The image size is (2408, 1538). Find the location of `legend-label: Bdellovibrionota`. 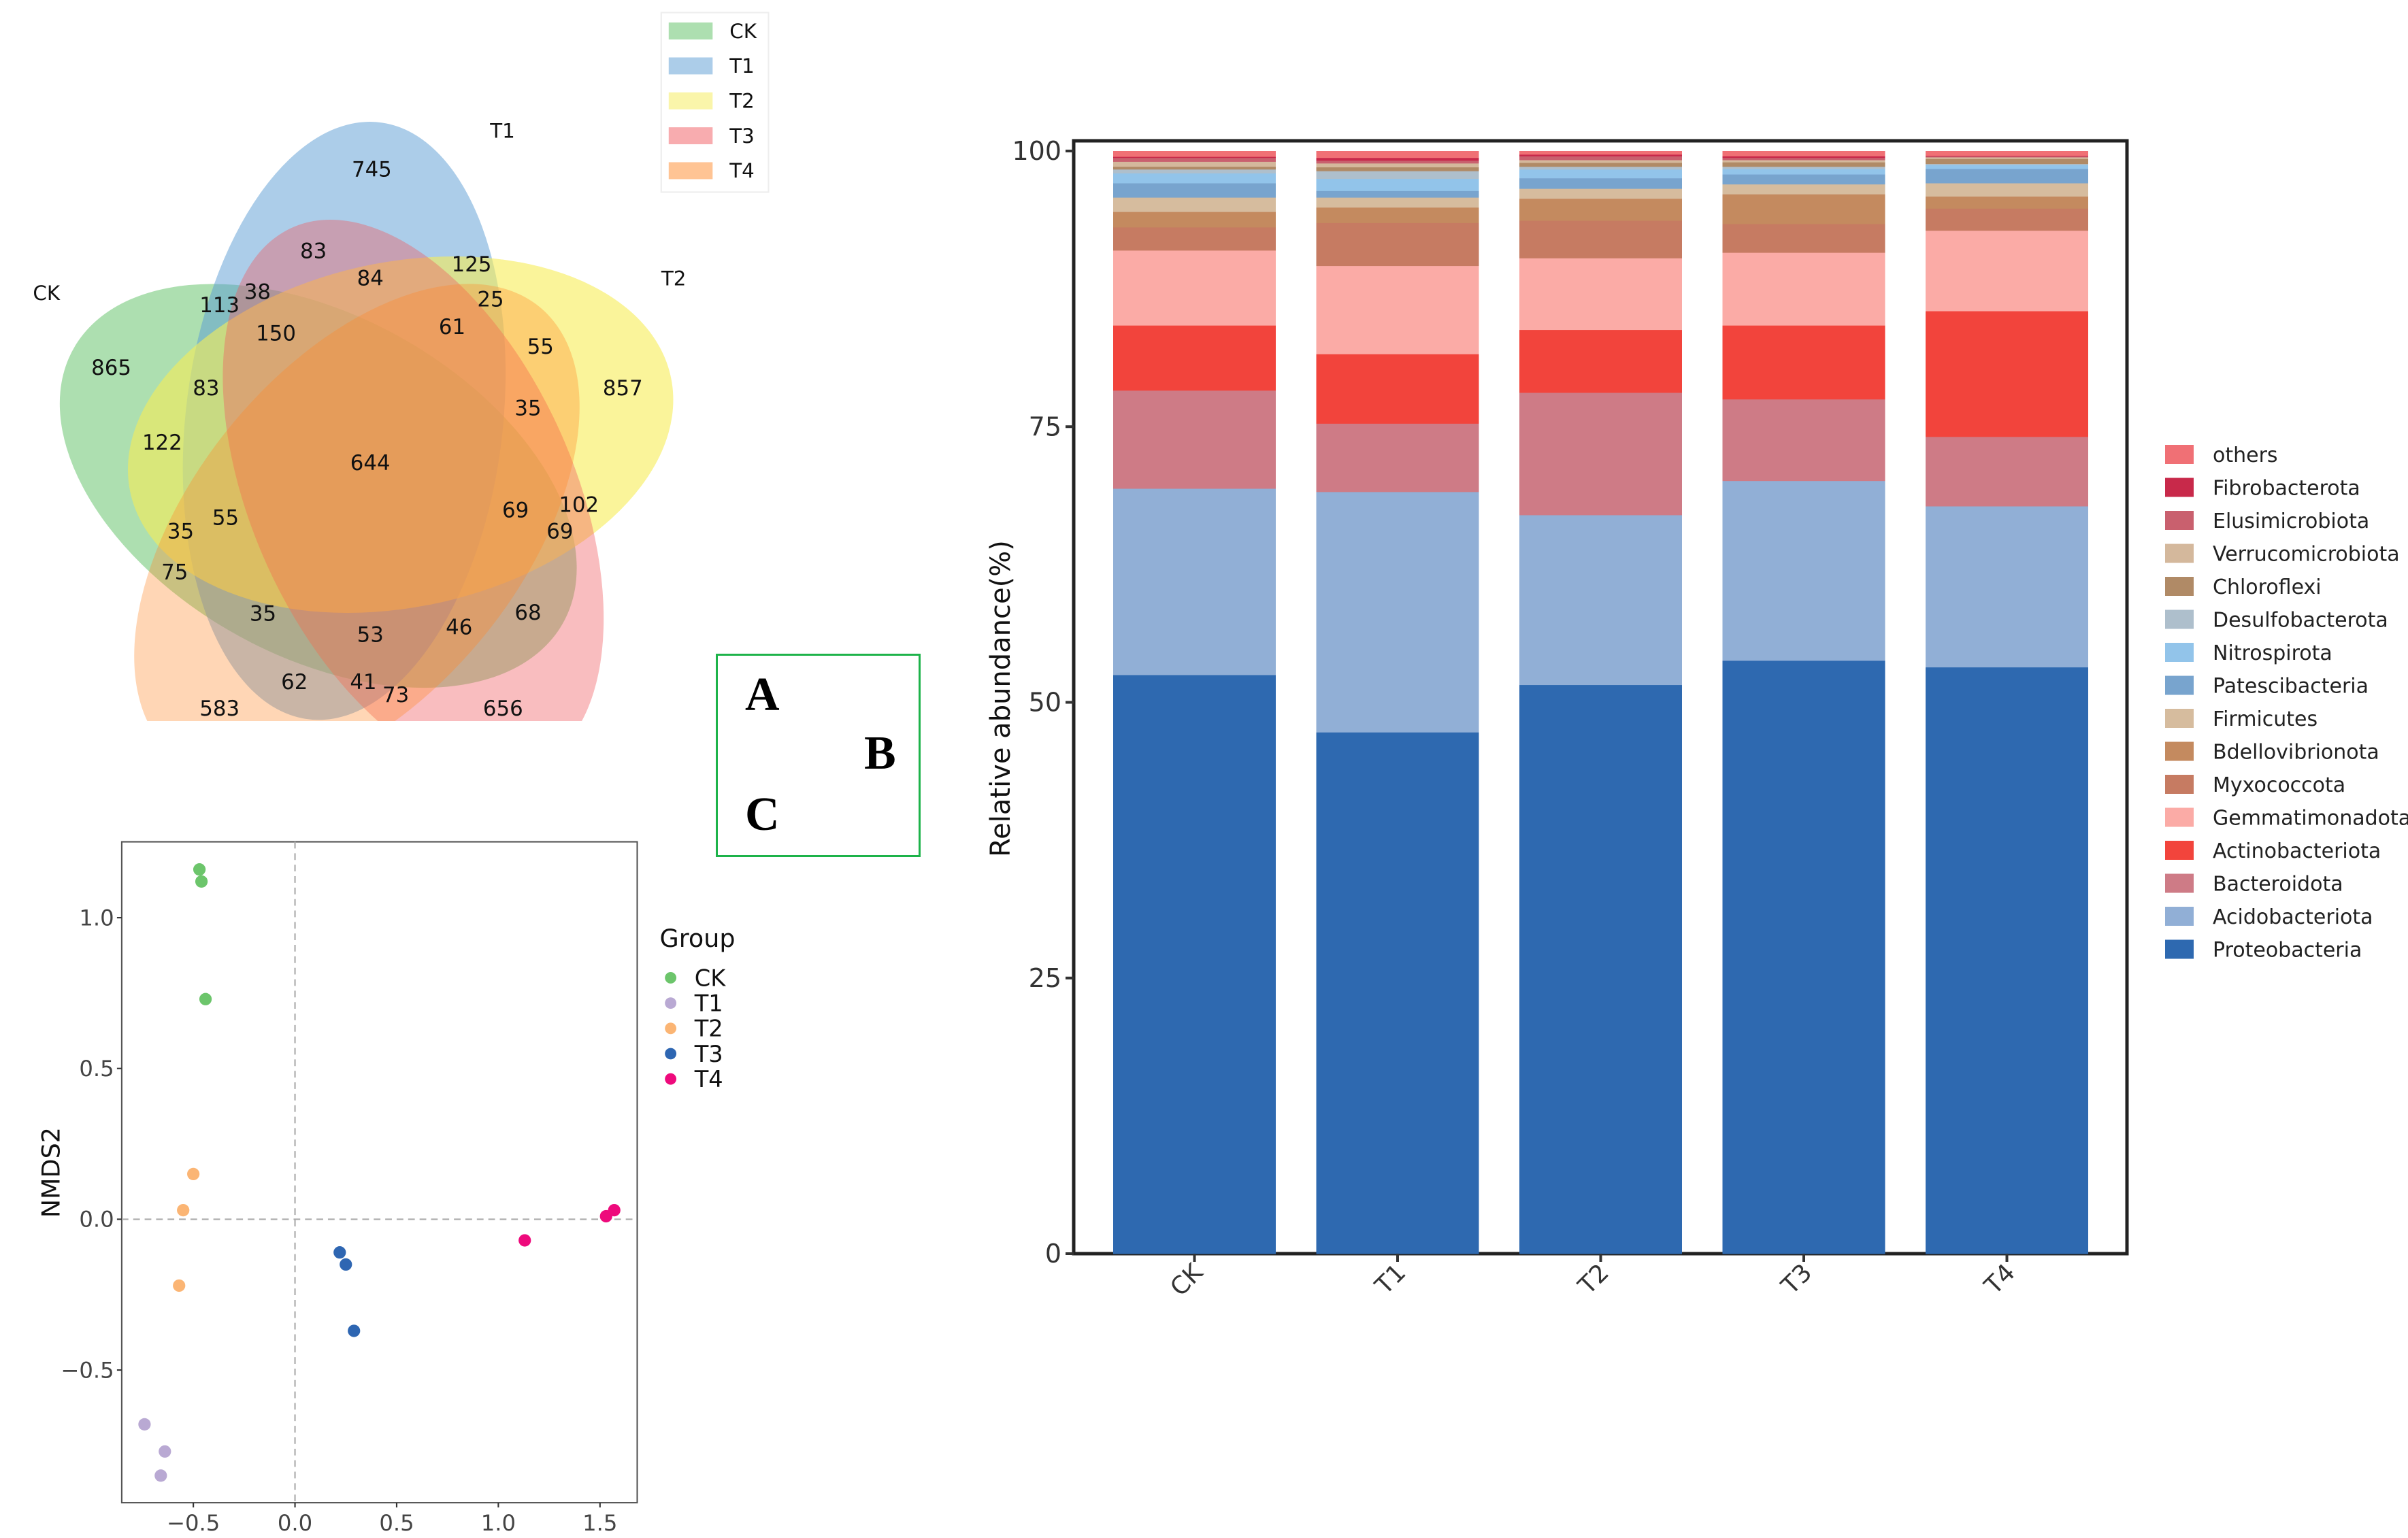

legend-label: Bdellovibrionota is located at coordinates (2296, 753).